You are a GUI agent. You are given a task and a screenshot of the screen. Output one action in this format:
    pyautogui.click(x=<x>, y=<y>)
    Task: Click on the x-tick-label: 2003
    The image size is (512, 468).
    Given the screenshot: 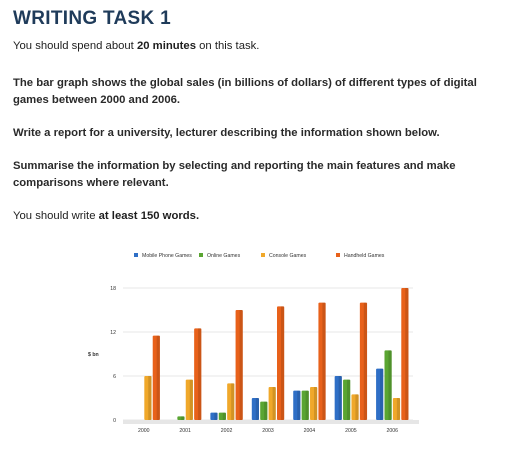 What is the action you would take?
    pyautogui.click(x=268, y=431)
    